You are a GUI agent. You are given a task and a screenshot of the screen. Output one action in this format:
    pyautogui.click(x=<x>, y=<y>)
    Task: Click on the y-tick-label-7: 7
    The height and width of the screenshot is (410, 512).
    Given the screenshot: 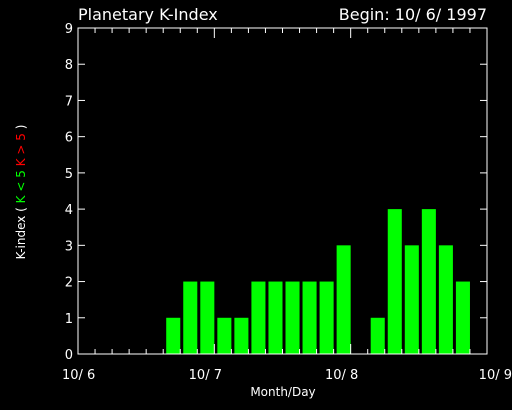 What is the action you would take?
    pyautogui.click(x=69, y=101)
    